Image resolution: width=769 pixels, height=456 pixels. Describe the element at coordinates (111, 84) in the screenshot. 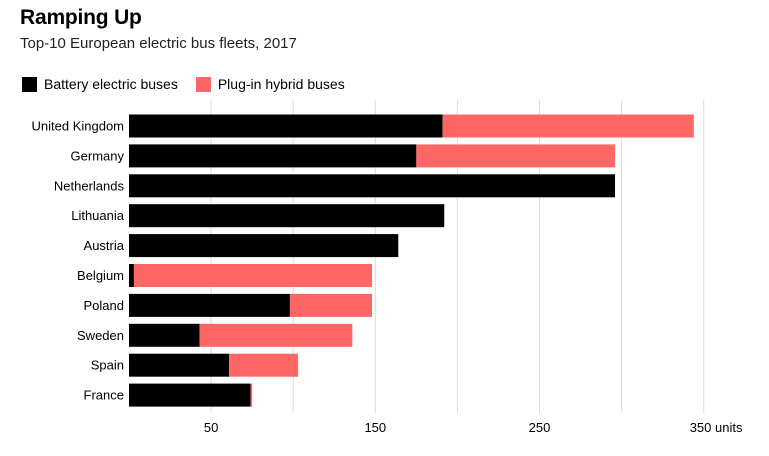

I see `legend-label-battery: Battery electric buses` at that location.